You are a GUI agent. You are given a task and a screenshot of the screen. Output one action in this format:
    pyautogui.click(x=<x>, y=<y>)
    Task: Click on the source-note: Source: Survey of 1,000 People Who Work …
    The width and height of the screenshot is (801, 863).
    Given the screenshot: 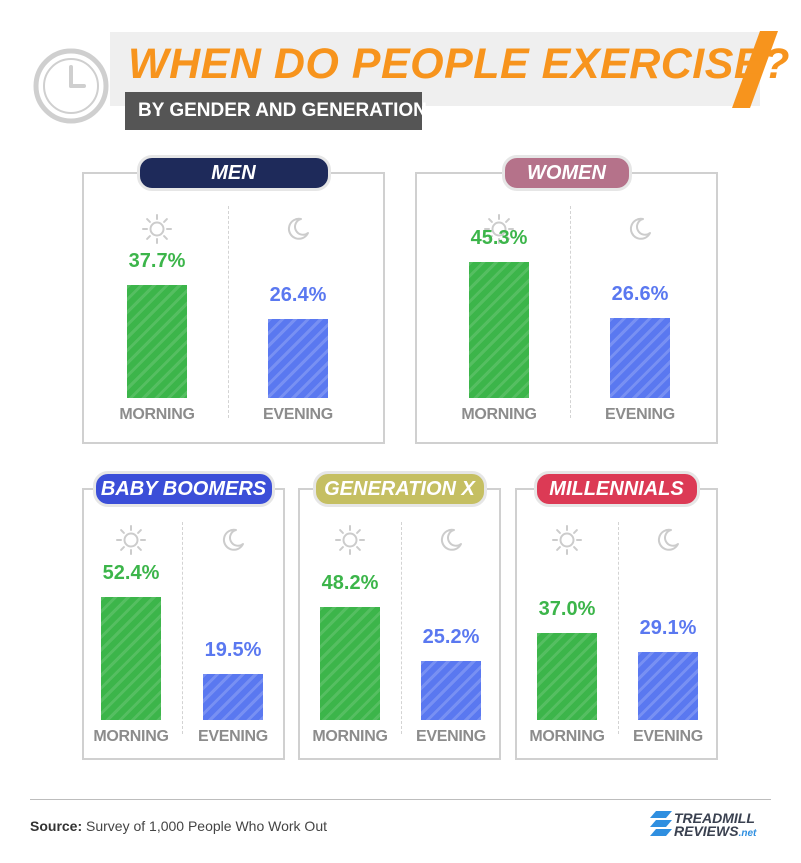 What is the action you would take?
    pyautogui.click(x=178, y=826)
    